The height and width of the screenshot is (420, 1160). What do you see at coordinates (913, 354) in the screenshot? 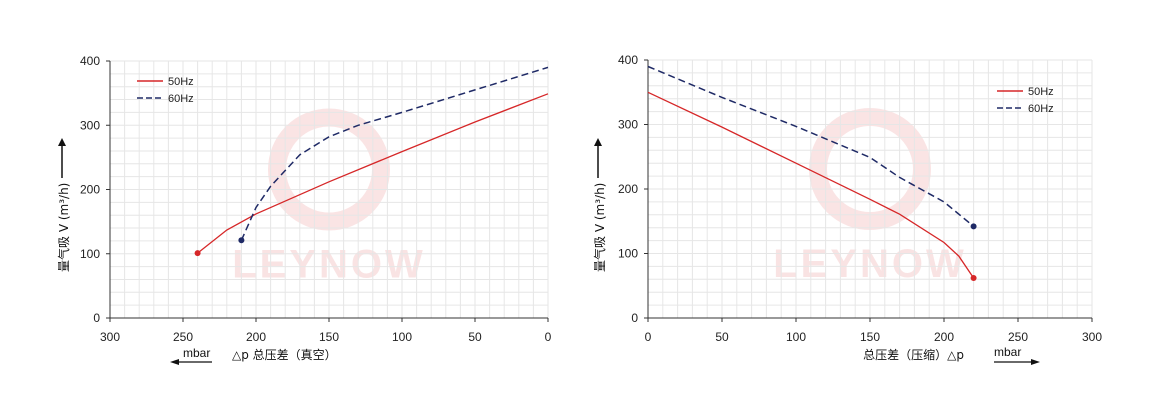
I see `x-axis-label: 总压差（压缩）△p` at bounding box center [913, 354].